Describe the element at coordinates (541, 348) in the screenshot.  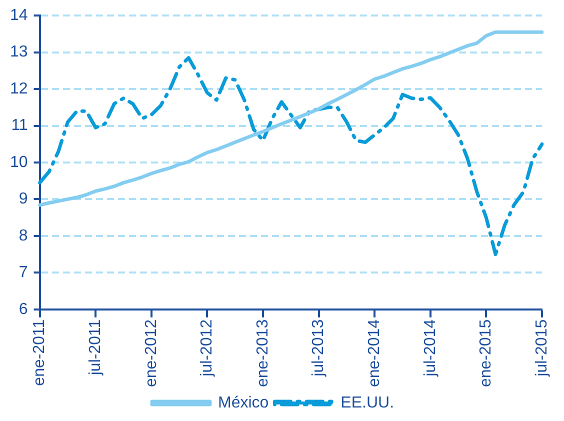
I see `x-tick-label: jul-2015` at that location.